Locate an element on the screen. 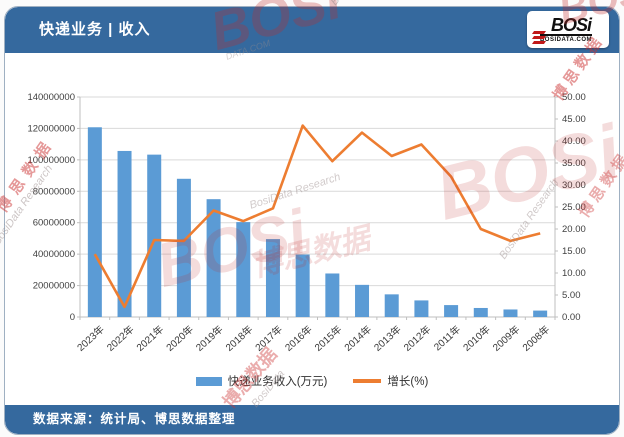 The height and width of the screenshot is (437, 624). x-axis-label: 2022年 is located at coordinates (120, 338).